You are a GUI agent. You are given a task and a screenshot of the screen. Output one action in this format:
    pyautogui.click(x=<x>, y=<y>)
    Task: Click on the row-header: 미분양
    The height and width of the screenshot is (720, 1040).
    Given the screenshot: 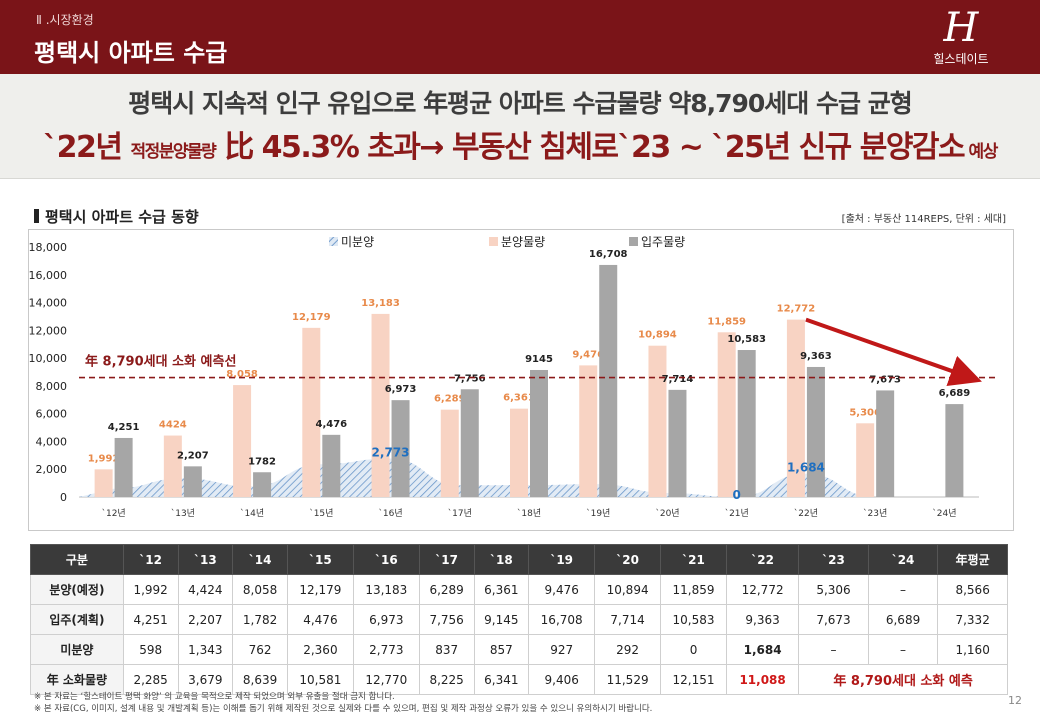 What is the action you would take?
    pyautogui.click(x=77, y=649)
    